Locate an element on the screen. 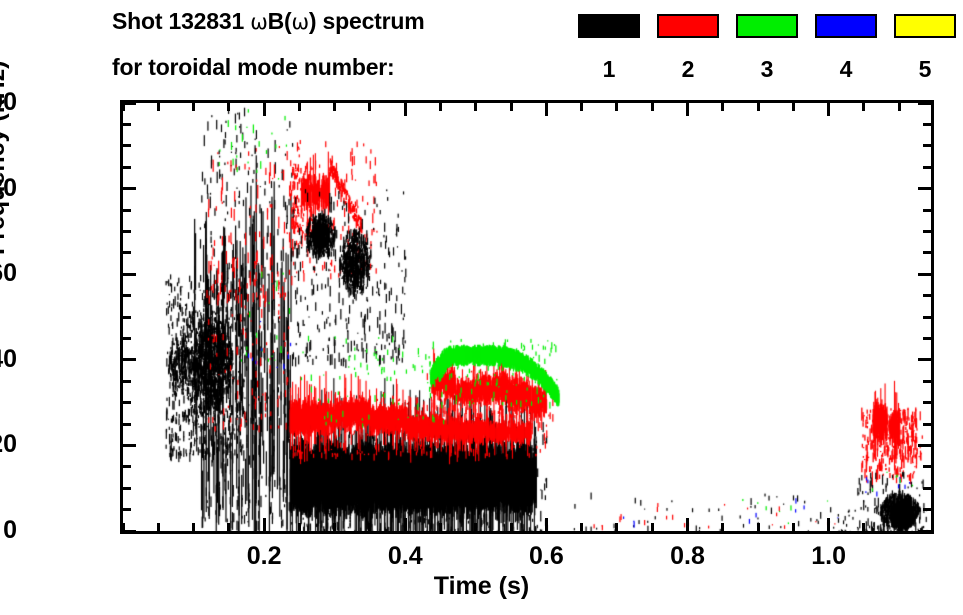  legend-label-2: 2 is located at coordinates (688, 69).